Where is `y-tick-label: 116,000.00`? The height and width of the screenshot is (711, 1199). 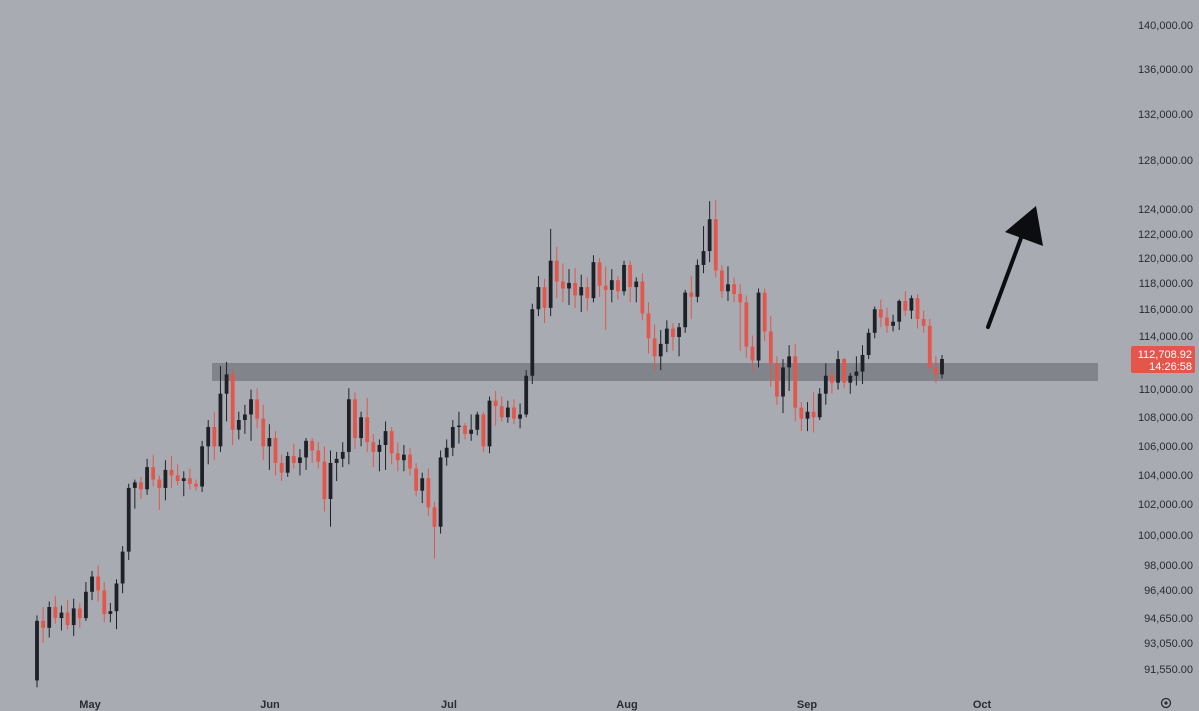
y-tick-label: 116,000.00 is located at coordinates (1166, 310).